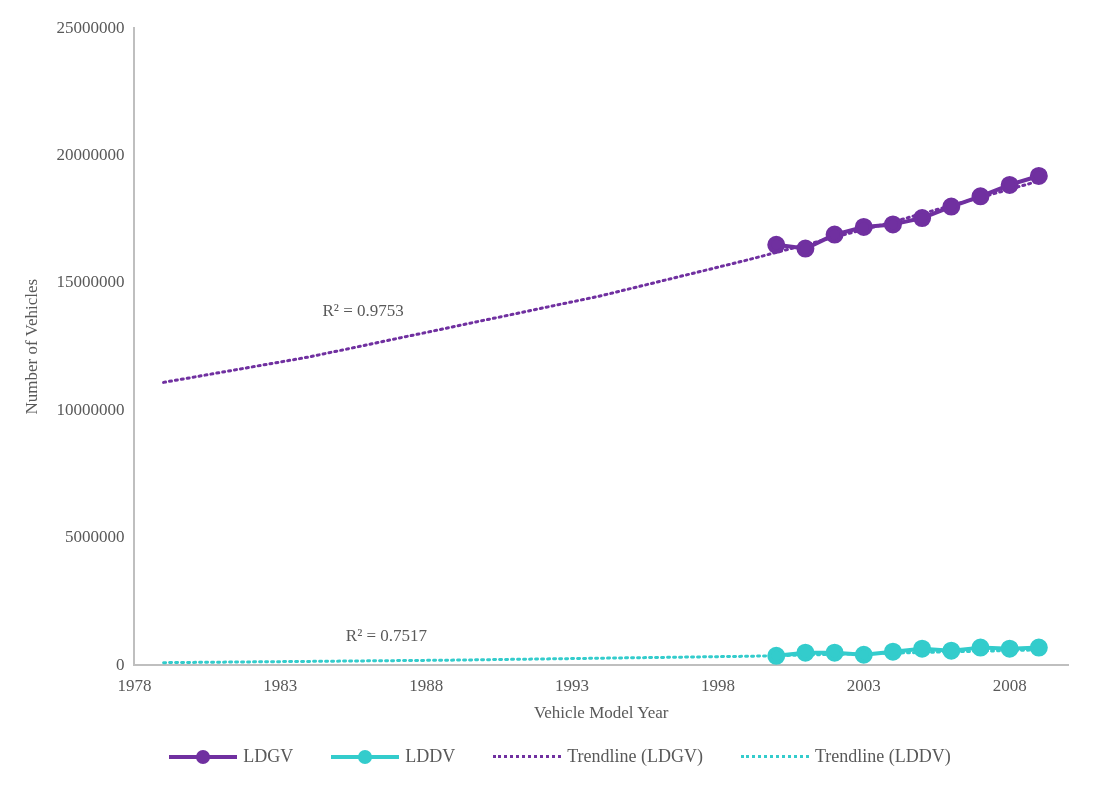  I want to click on legend-label: LDDV, so click(430, 756).